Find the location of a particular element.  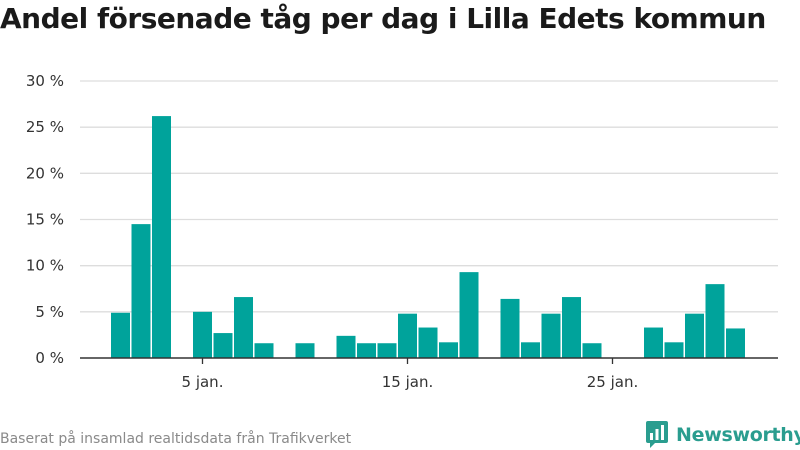

y-tick-label: 20 % is located at coordinates (45, 173).